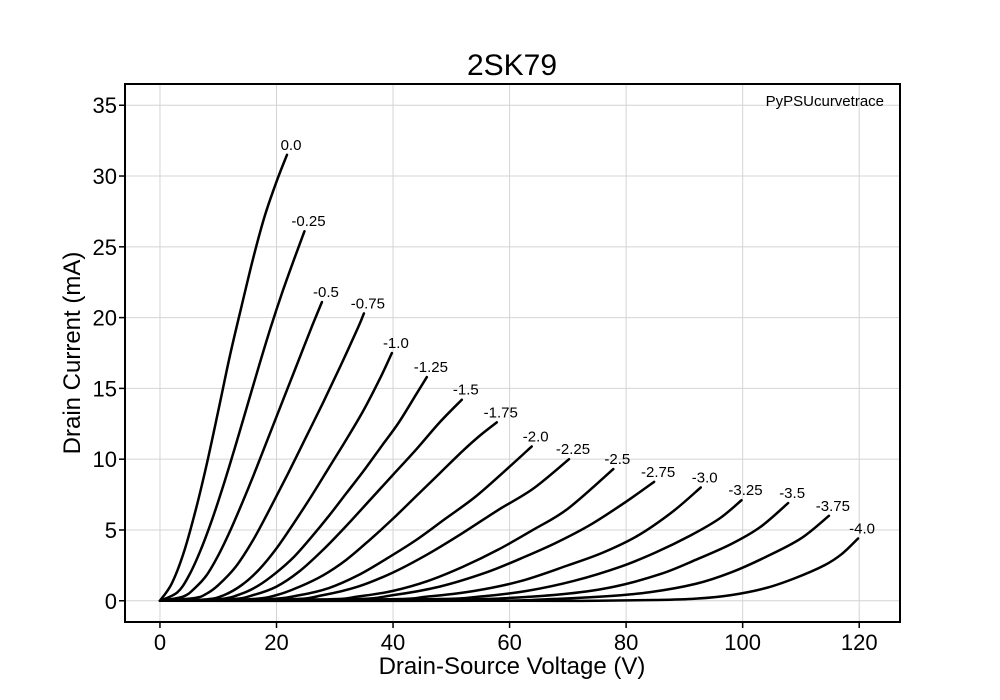  What do you see at coordinates (72, 353) in the screenshot?
I see `y-axis-label: Drain Current (mA)` at bounding box center [72, 353].